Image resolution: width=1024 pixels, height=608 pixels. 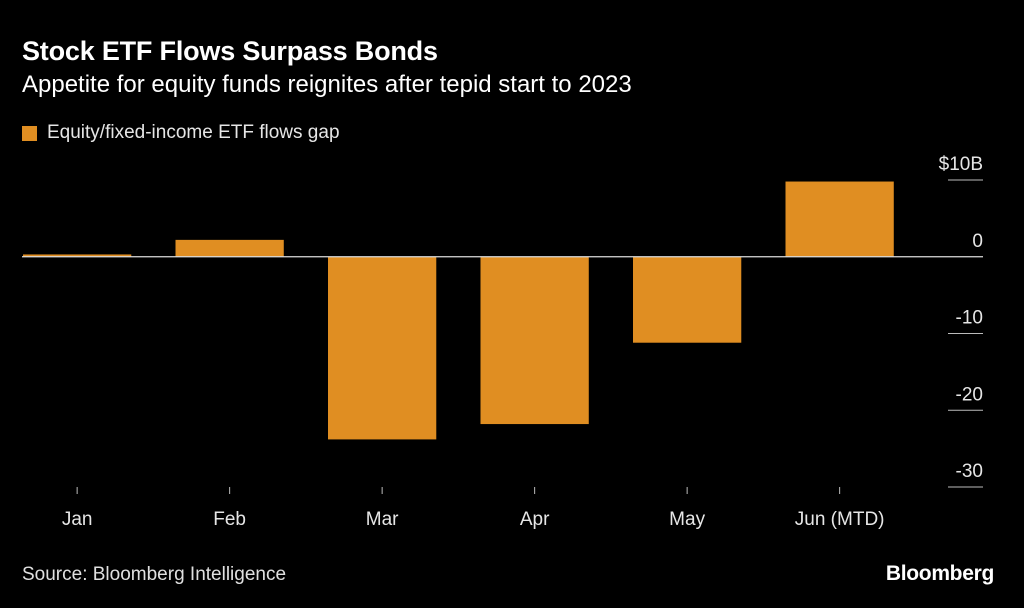 I want to click on x-tick-label-5: Jun (MTD), so click(x=840, y=519).